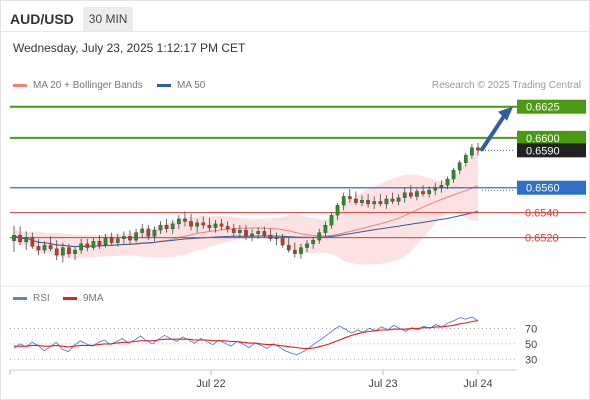  What do you see at coordinates (543, 189) in the screenshot?
I see `level-label-0.6560: 0.6560` at bounding box center [543, 189].